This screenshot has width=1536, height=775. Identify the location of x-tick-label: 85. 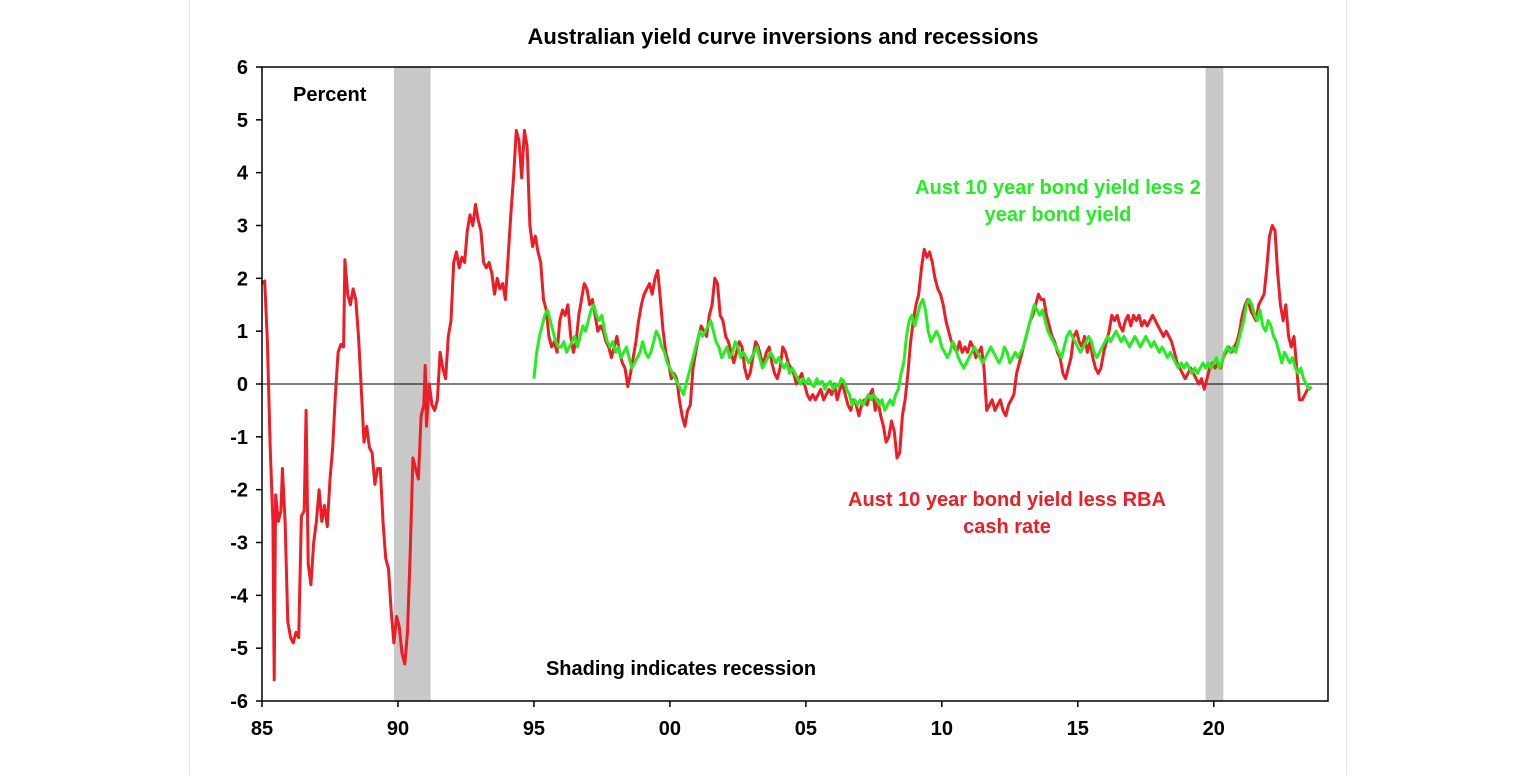
(262, 729).